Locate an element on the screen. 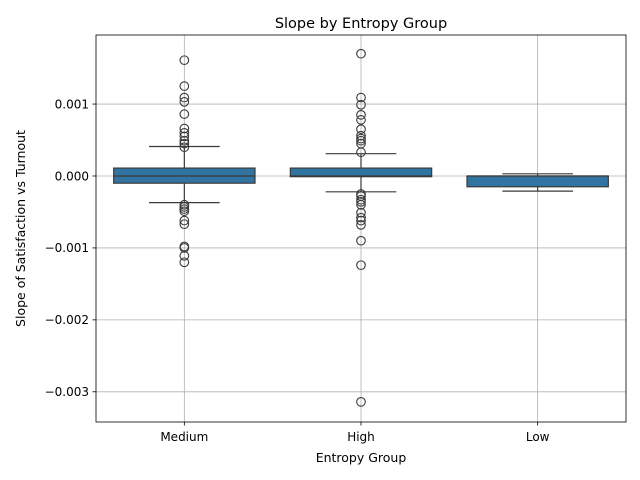 This screenshot has width=640, height=480. y-tick-label: −0.003 is located at coordinates (67, 392).